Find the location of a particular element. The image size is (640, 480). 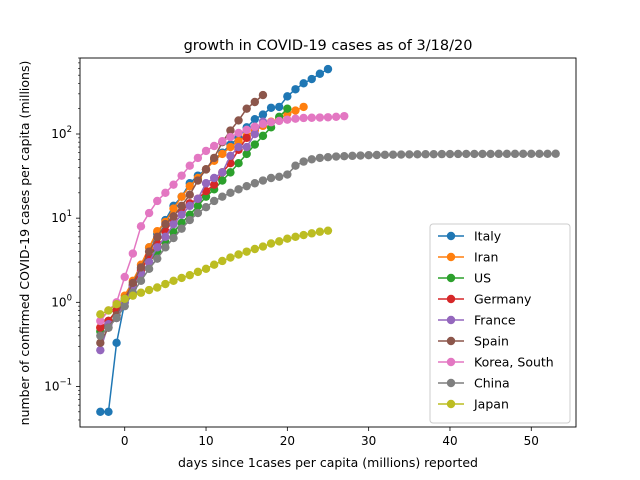

y-tick-label: 101 is located at coordinates (61, 217).